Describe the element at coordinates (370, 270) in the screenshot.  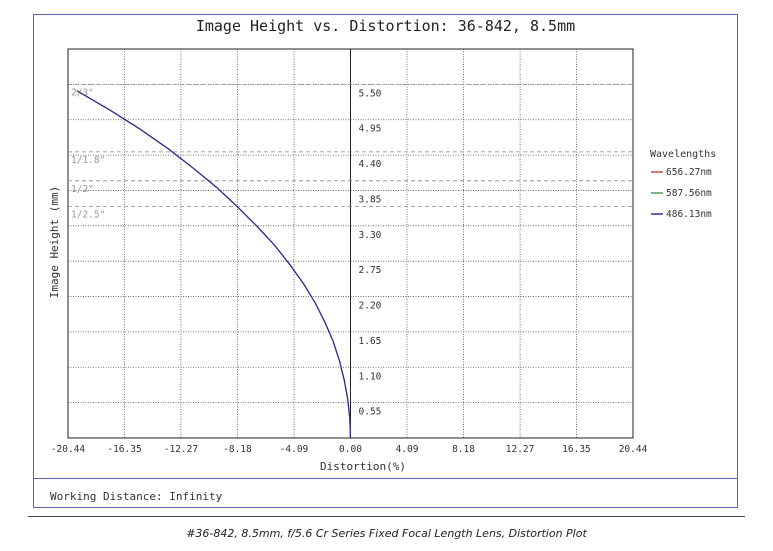
I see `y-tick-label: 2.75` at that location.